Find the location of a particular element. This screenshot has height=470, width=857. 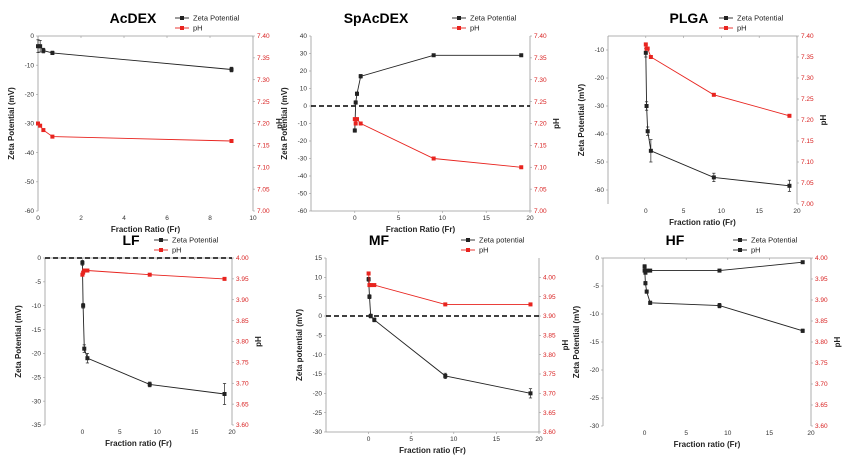

x-axis-label: Fraction Ratio (Fr) is located at coordinates (421, 229).